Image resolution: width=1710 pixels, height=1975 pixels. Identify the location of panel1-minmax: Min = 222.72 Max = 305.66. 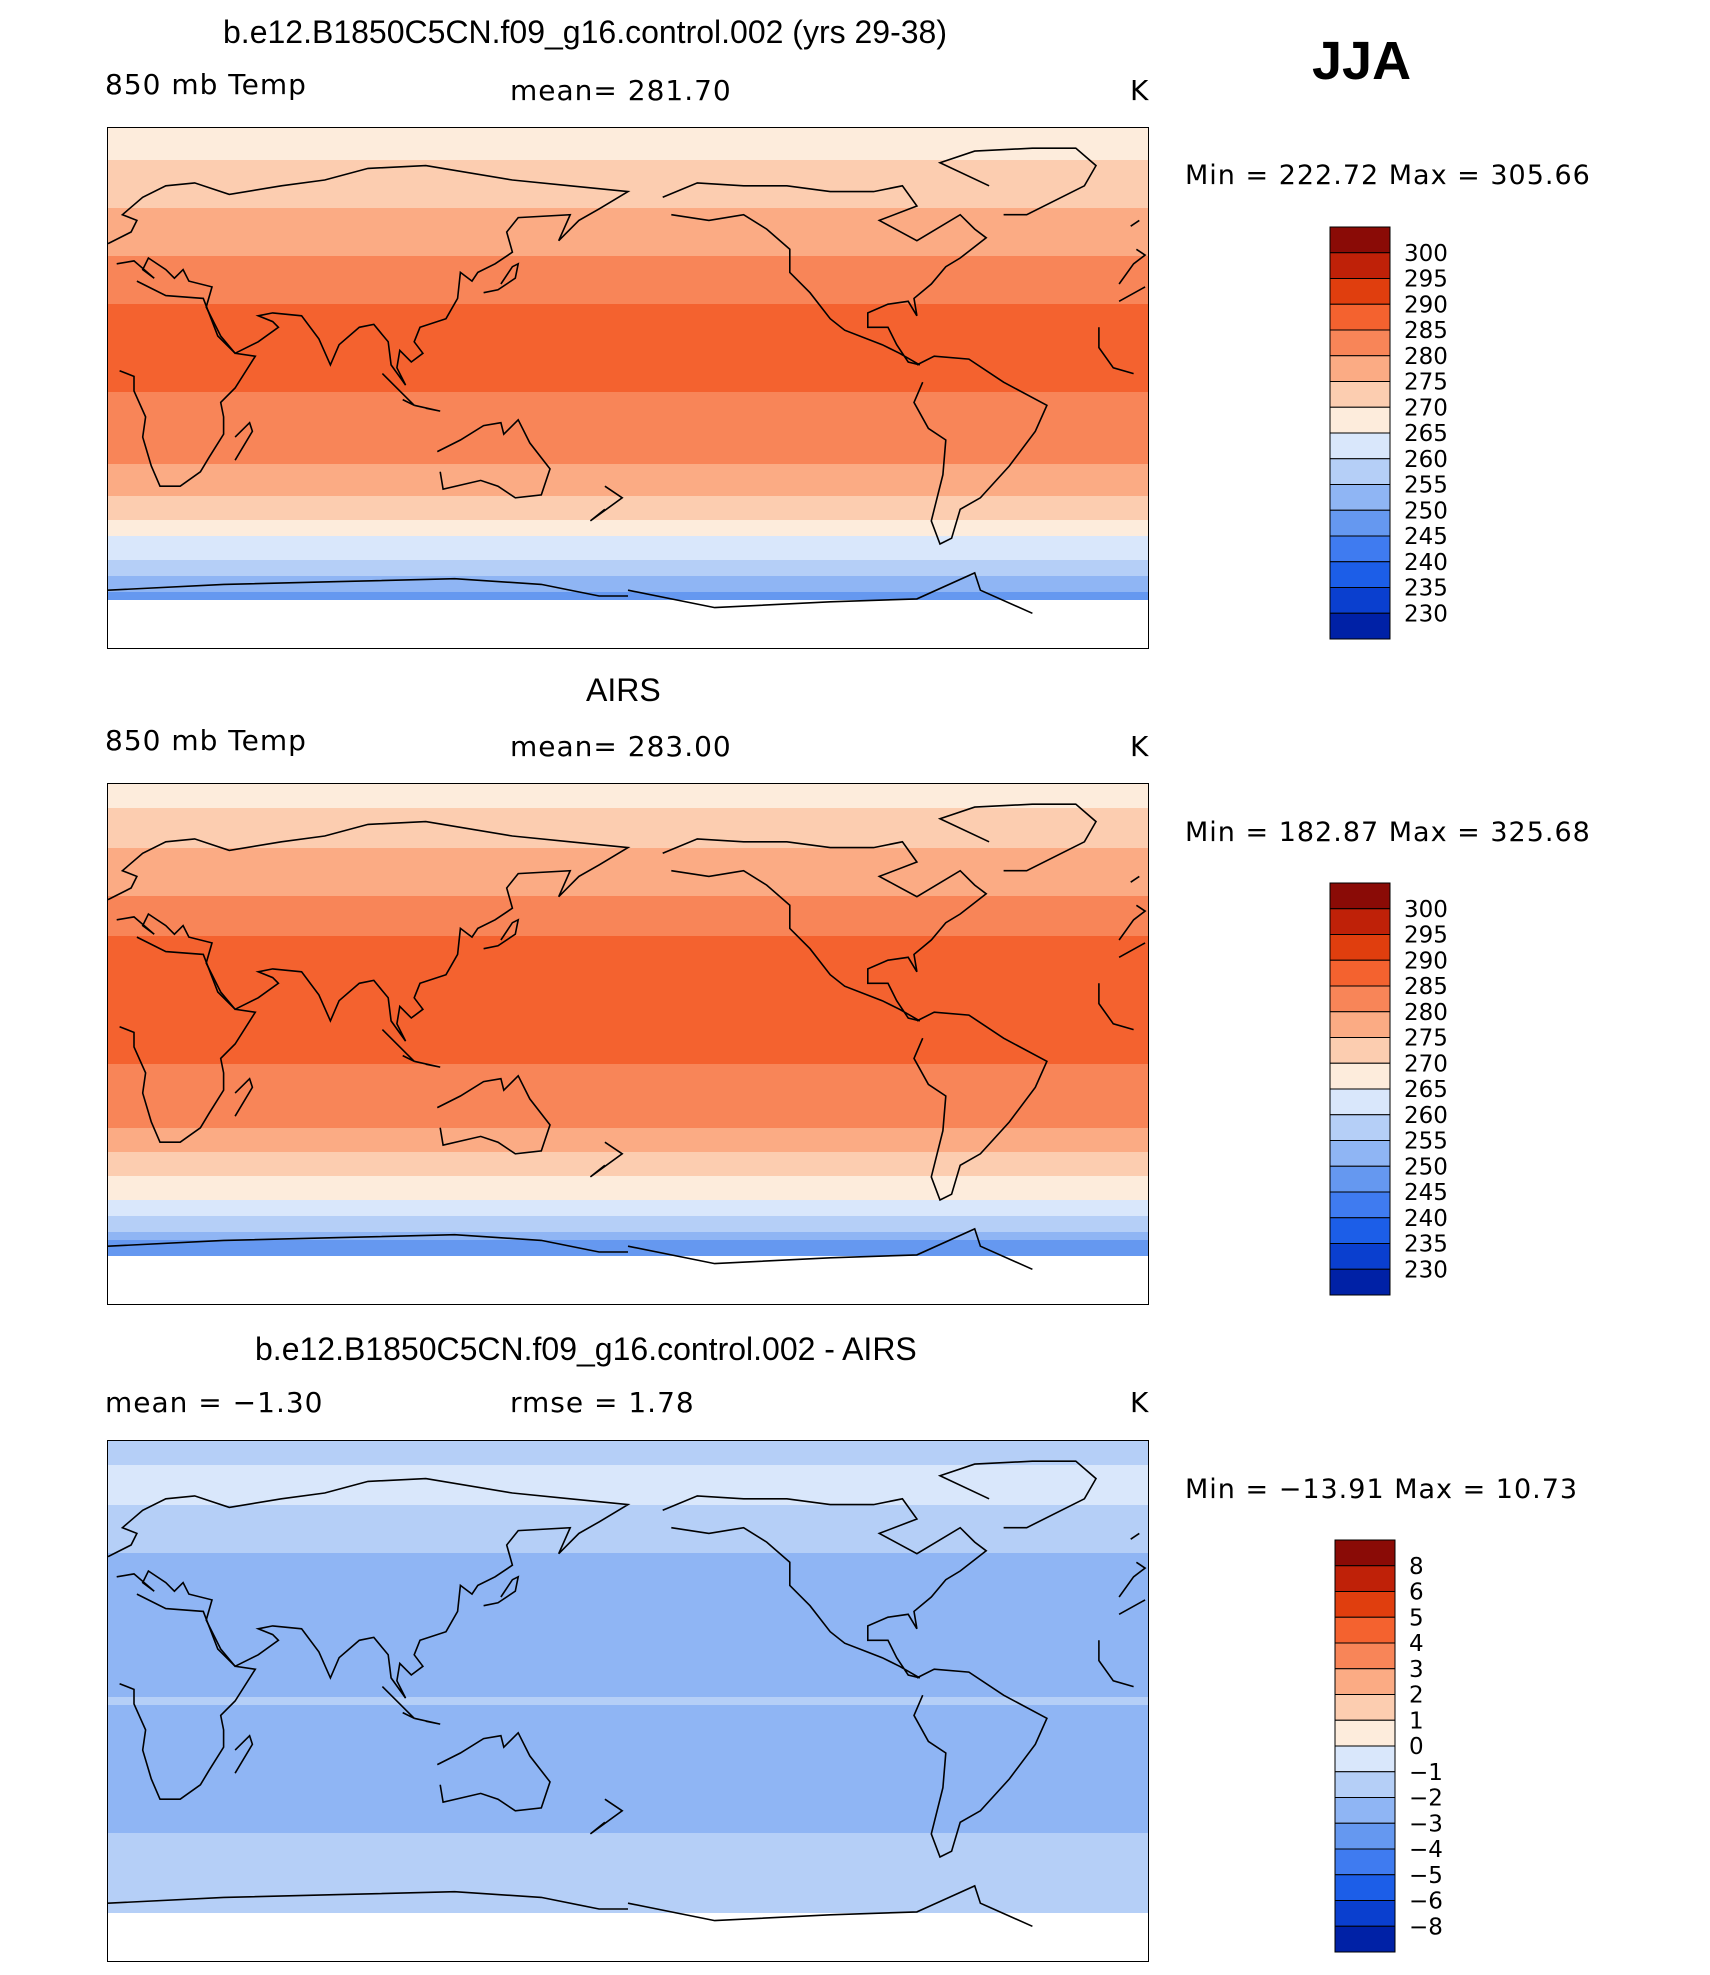
(1388, 175).